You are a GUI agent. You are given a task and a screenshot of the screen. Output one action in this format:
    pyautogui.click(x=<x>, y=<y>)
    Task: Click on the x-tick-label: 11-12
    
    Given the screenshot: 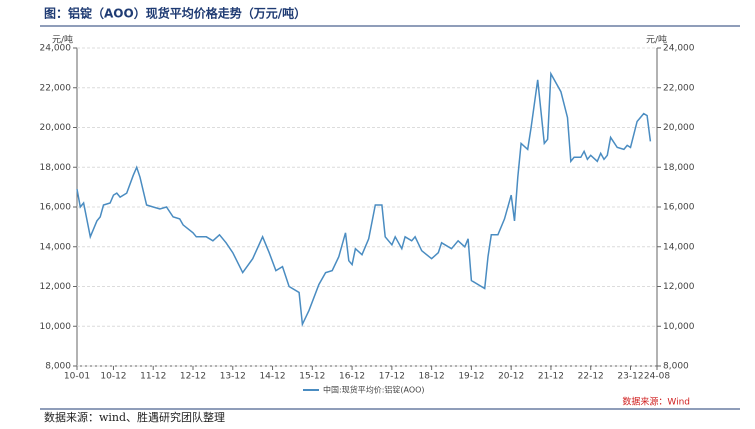 What is the action you would take?
    pyautogui.click(x=153, y=377)
    